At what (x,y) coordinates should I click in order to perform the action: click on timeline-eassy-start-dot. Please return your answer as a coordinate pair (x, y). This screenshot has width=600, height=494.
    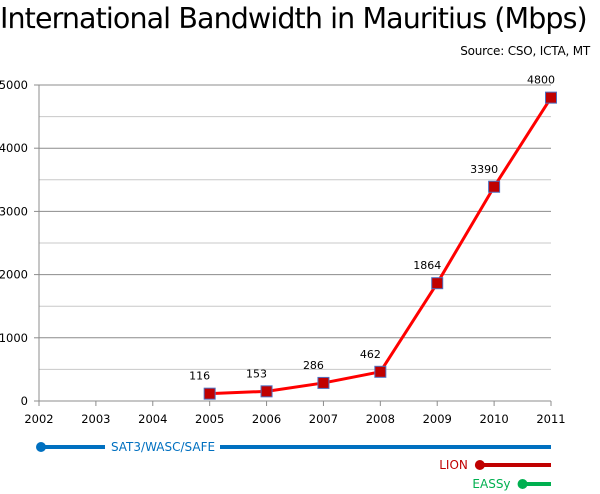
    Looking at the image, I should click on (522, 484).